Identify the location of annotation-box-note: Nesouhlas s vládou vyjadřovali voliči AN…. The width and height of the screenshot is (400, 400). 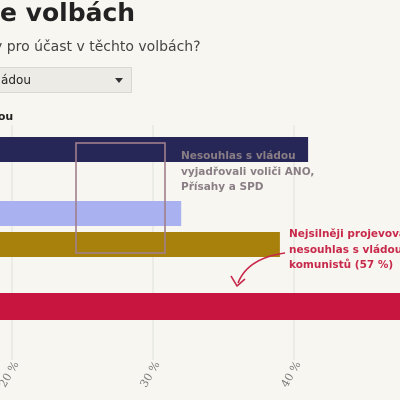
(247, 172).